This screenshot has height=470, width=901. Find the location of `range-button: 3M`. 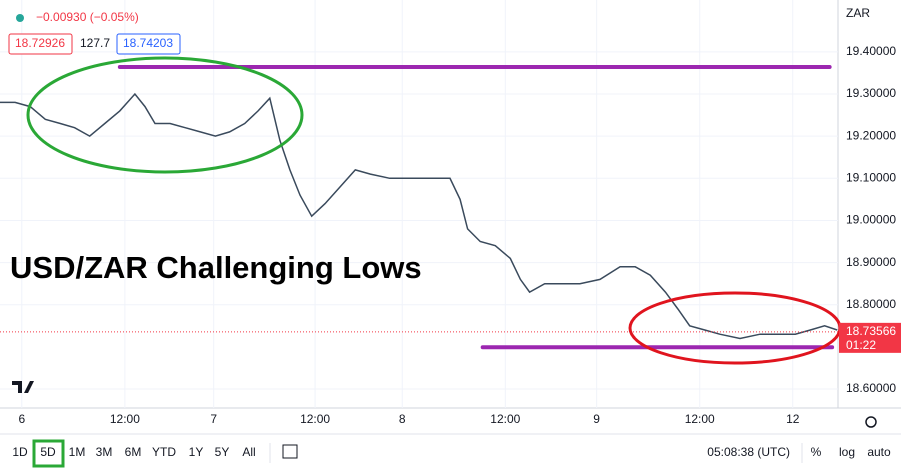

range-button: 3M is located at coordinates (104, 452).